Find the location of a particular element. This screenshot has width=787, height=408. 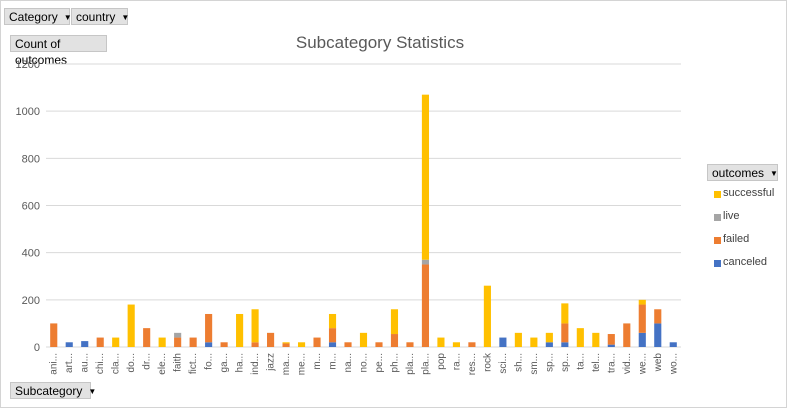

y-tick-label: 0 is located at coordinates (37, 348).